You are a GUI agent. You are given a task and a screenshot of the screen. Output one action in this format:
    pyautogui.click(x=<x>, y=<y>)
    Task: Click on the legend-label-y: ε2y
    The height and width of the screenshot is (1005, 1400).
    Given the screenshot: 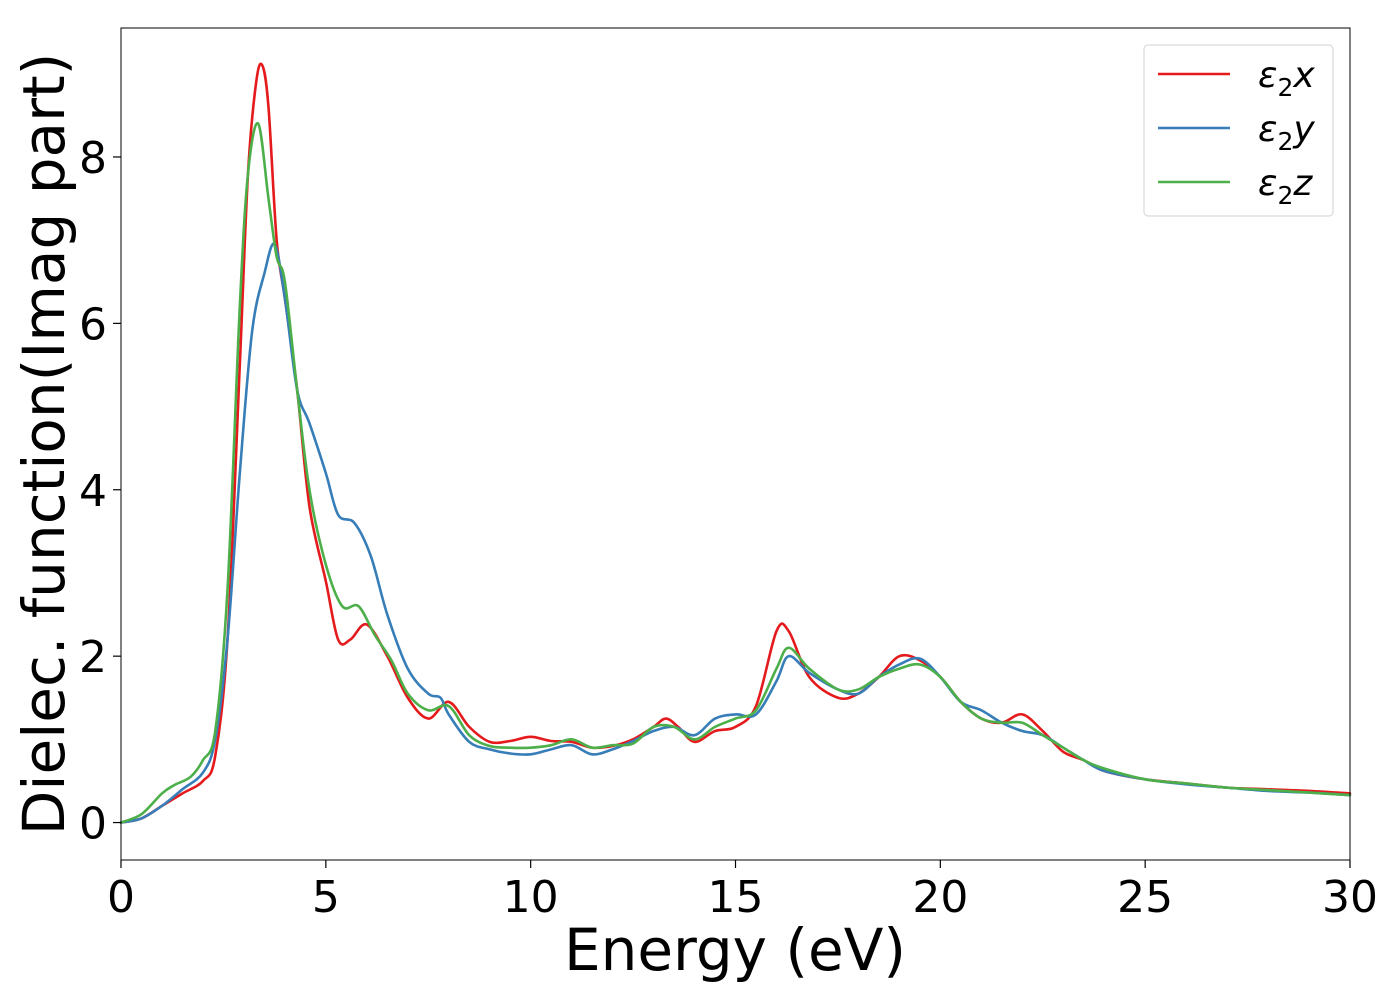 What is the action you would take?
    pyautogui.click(x=1286, y=132)
    